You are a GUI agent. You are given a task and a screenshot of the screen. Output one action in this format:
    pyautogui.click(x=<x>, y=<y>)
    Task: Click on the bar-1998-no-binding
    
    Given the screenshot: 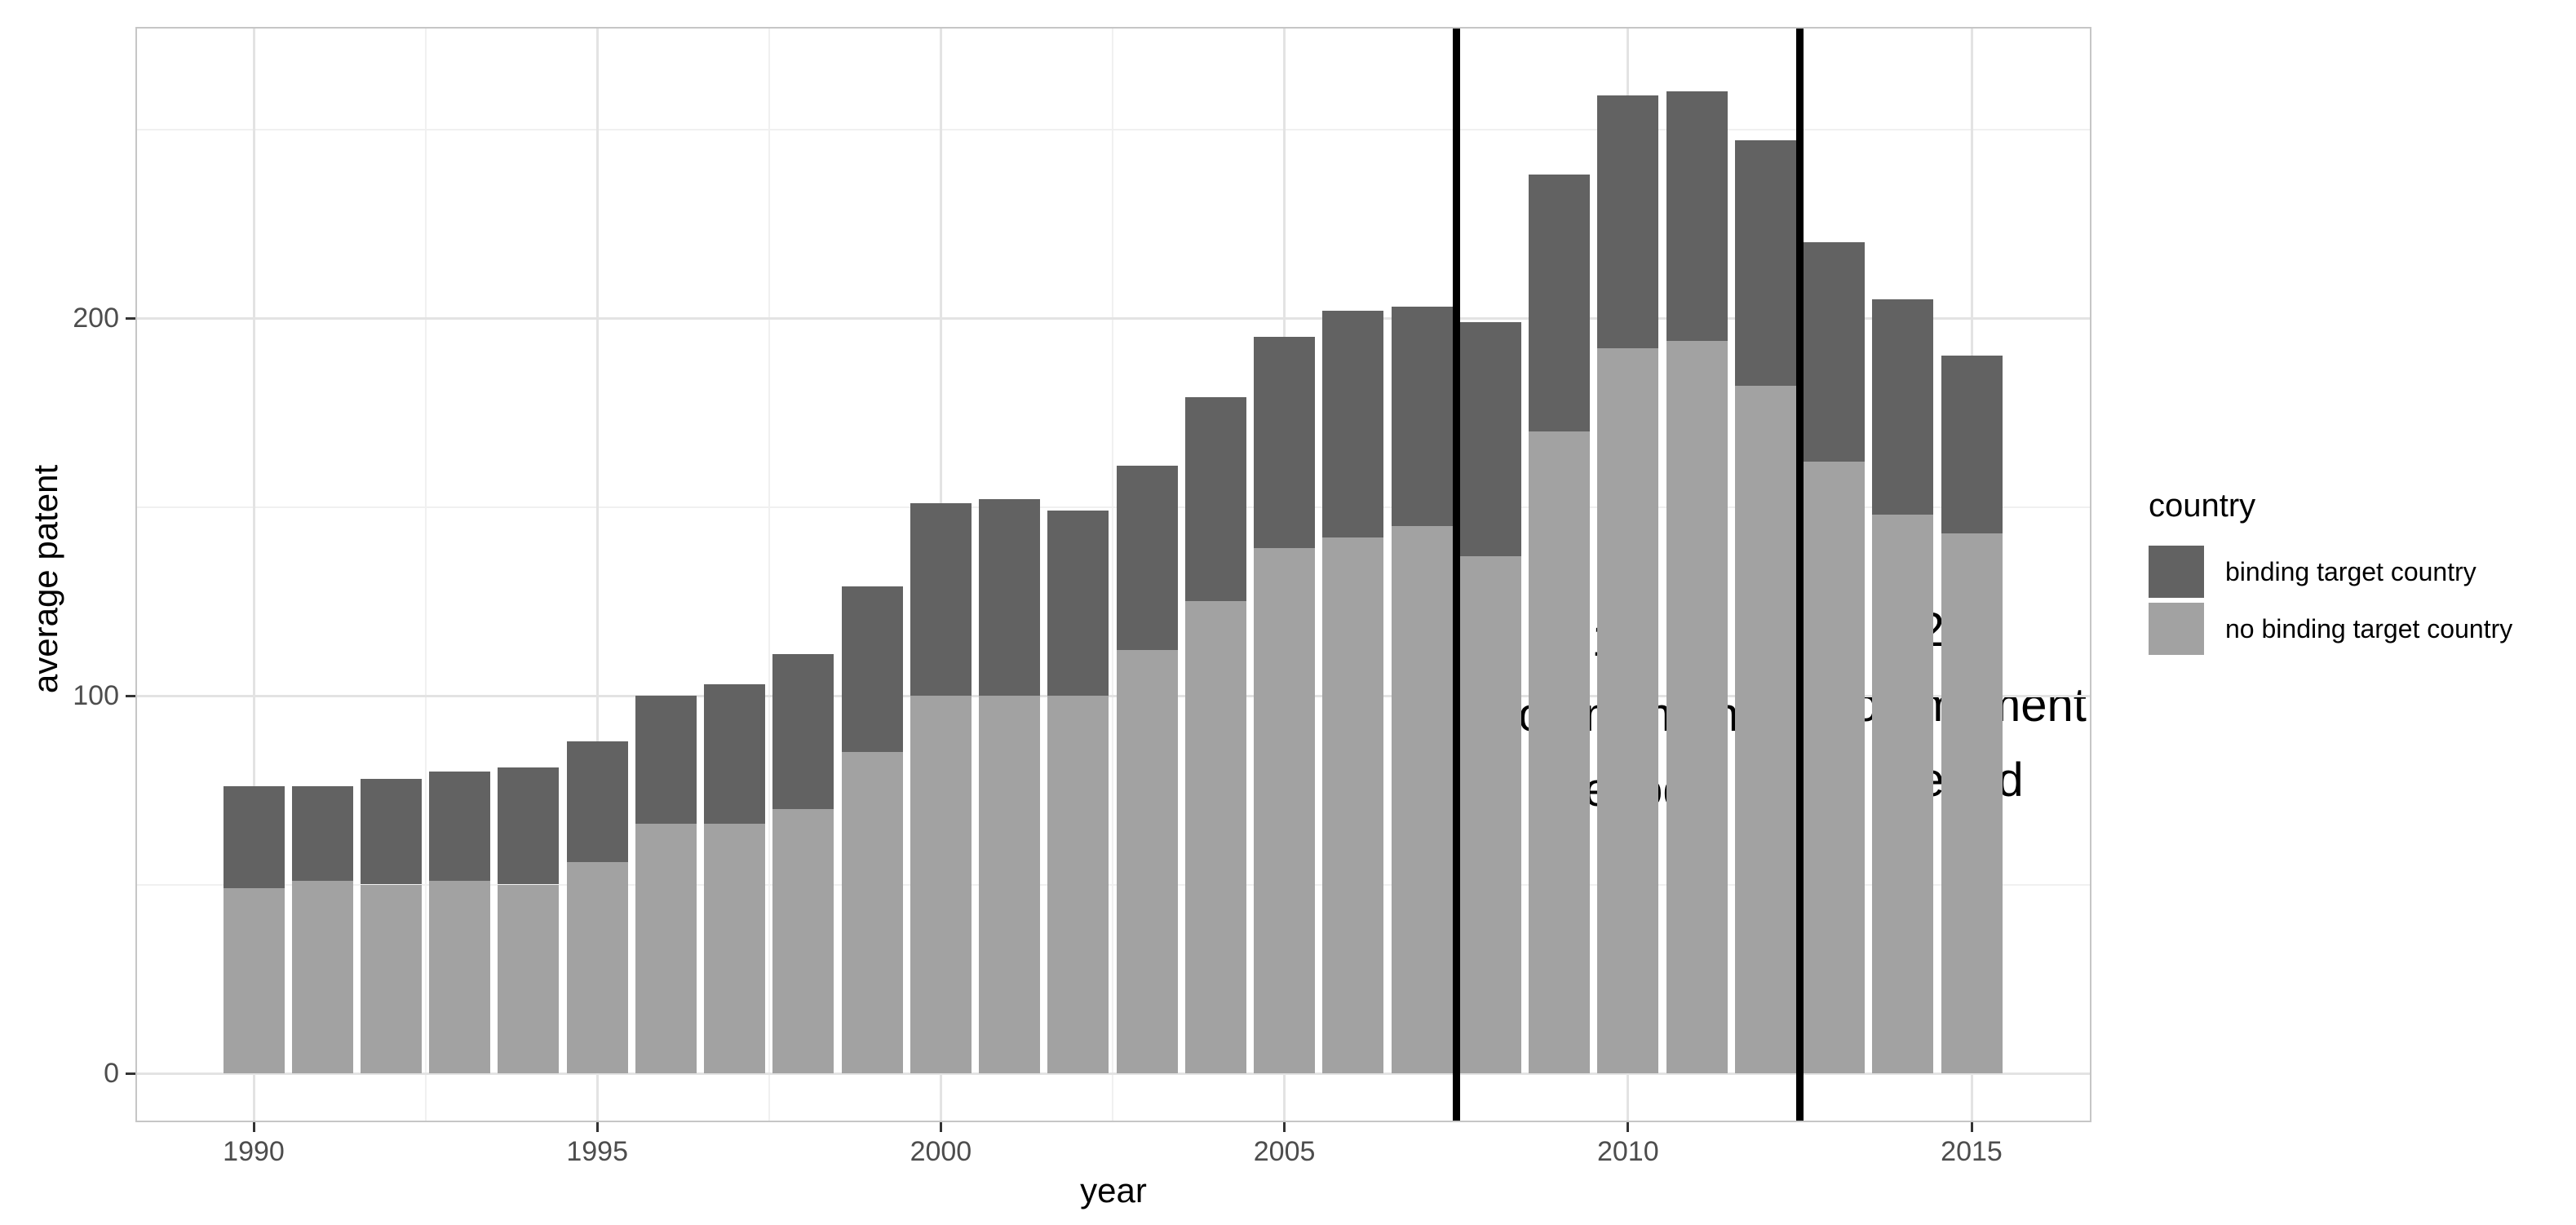 What is the action you would take?
    pyautogui.click(x=803, y=941)
    